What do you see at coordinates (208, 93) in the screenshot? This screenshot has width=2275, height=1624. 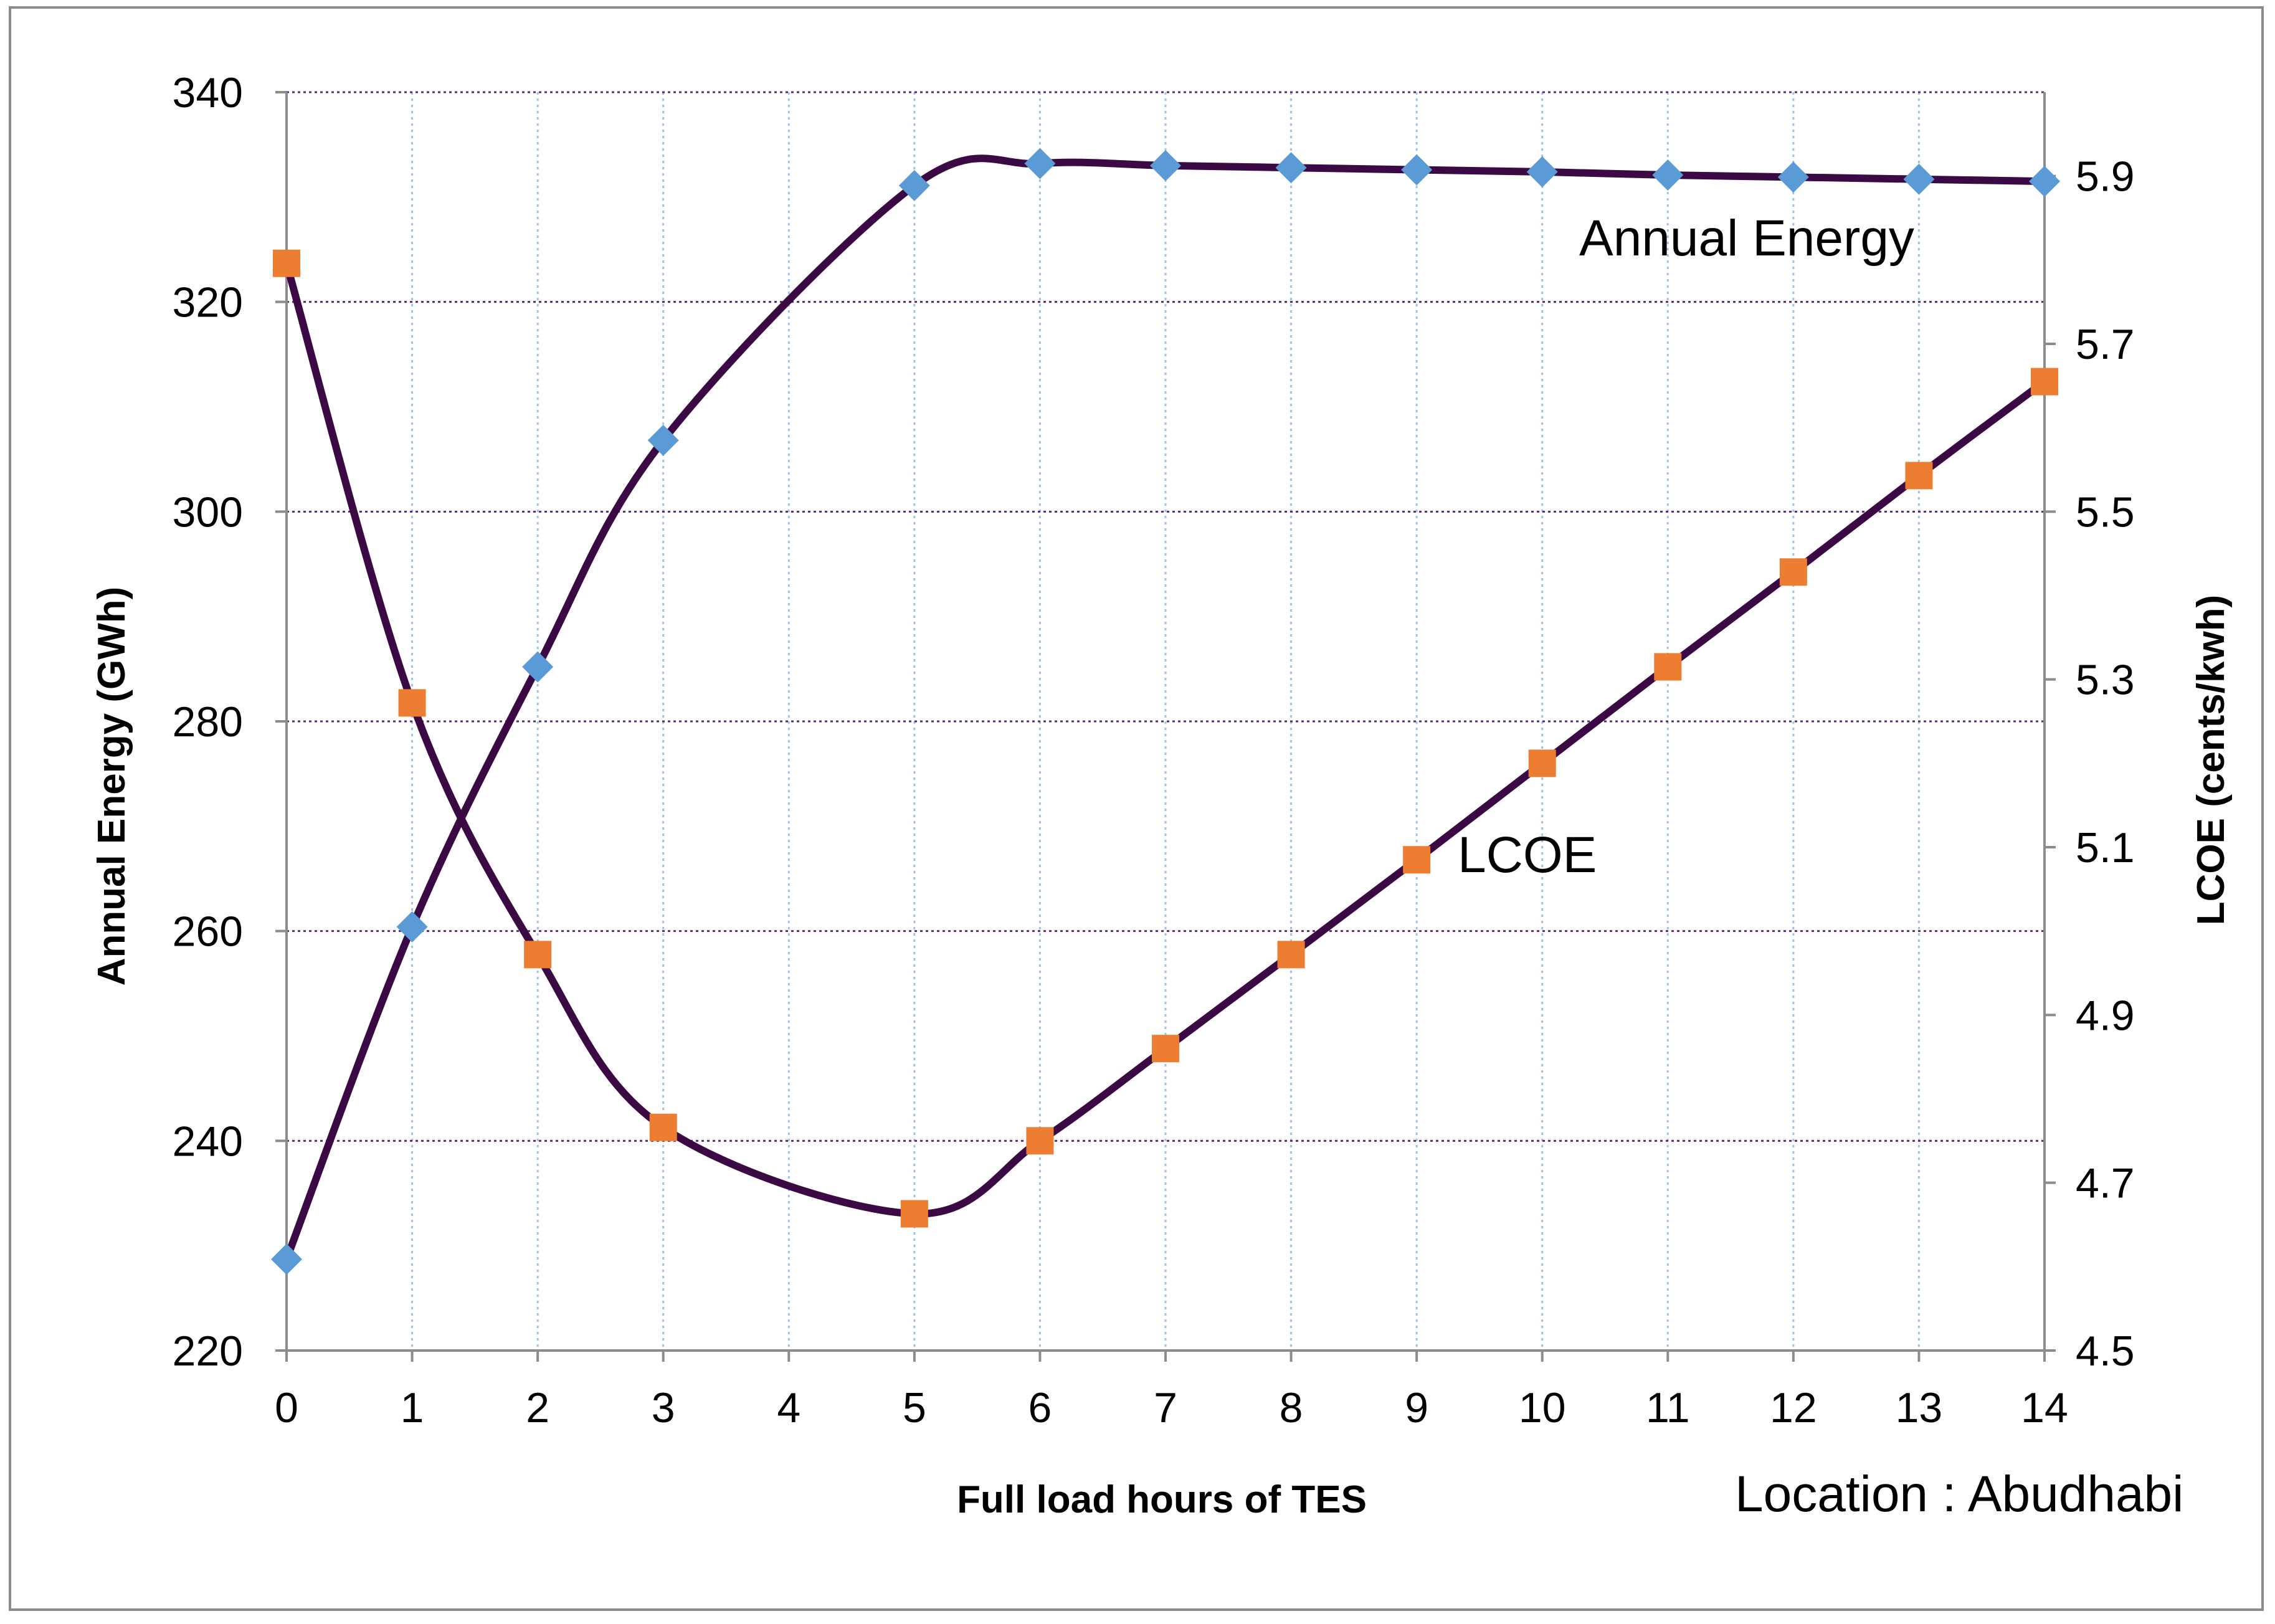 I see `y-tick-label: 340` at bounding box center [208, 93].